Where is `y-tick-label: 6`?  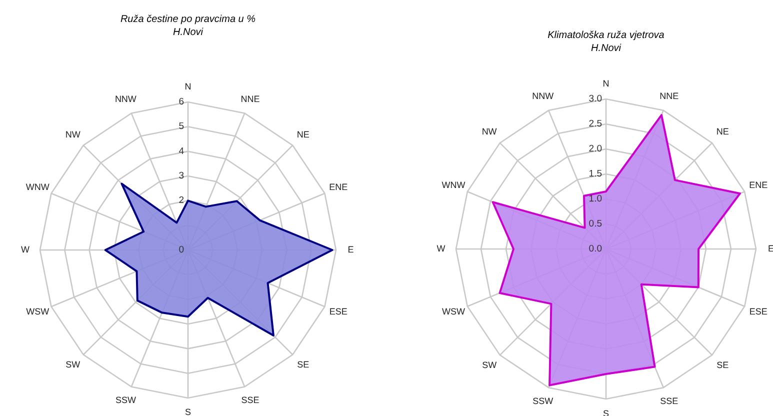 y-tick-label: 6 is located at coordinates (181, 102).